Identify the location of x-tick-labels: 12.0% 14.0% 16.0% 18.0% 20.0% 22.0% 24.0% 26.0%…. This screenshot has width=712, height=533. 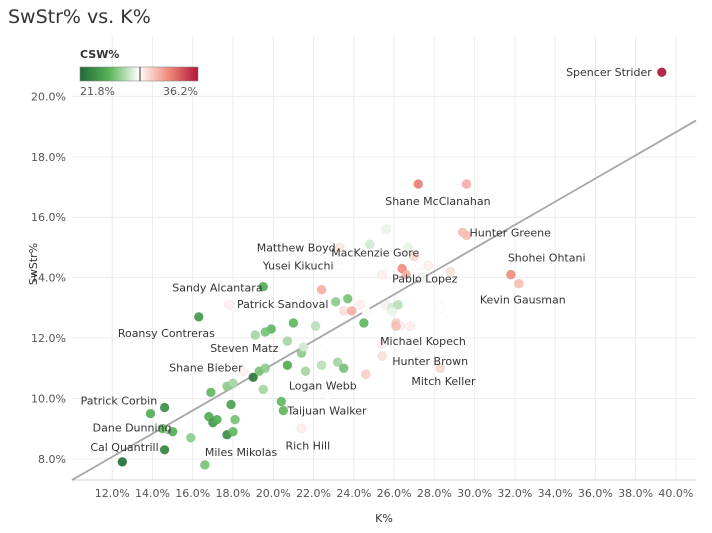
(394, 493).